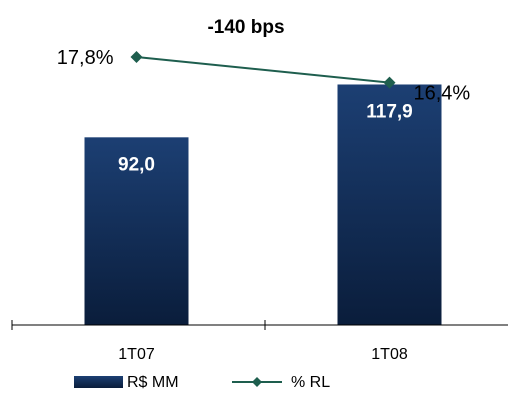 Image resolution: width=508 pixels, height=396 pixels. What do you see at coordinates (136, 231) in the screenshot?
I see `bar-1T07` at bounding box center [136, 231].